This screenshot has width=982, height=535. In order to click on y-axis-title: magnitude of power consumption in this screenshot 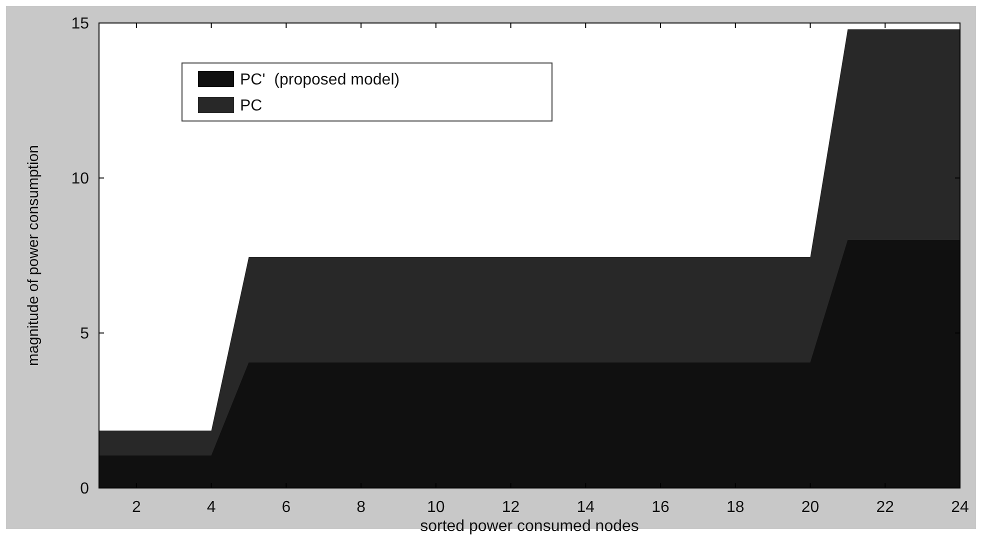, I will do `click(33, 255)`.